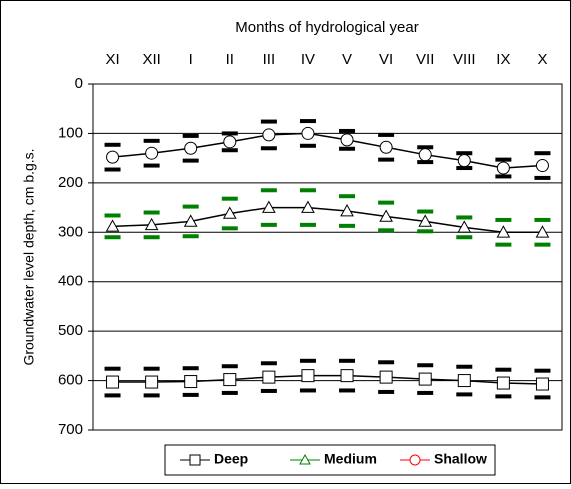 This screenshot has height=489, width=571. I want to click on x-tick-label: IV, so click(308, 59).